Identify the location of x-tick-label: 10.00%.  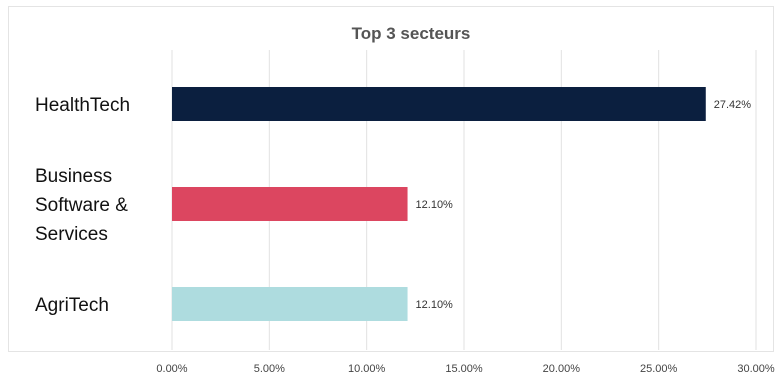
(367, 369).